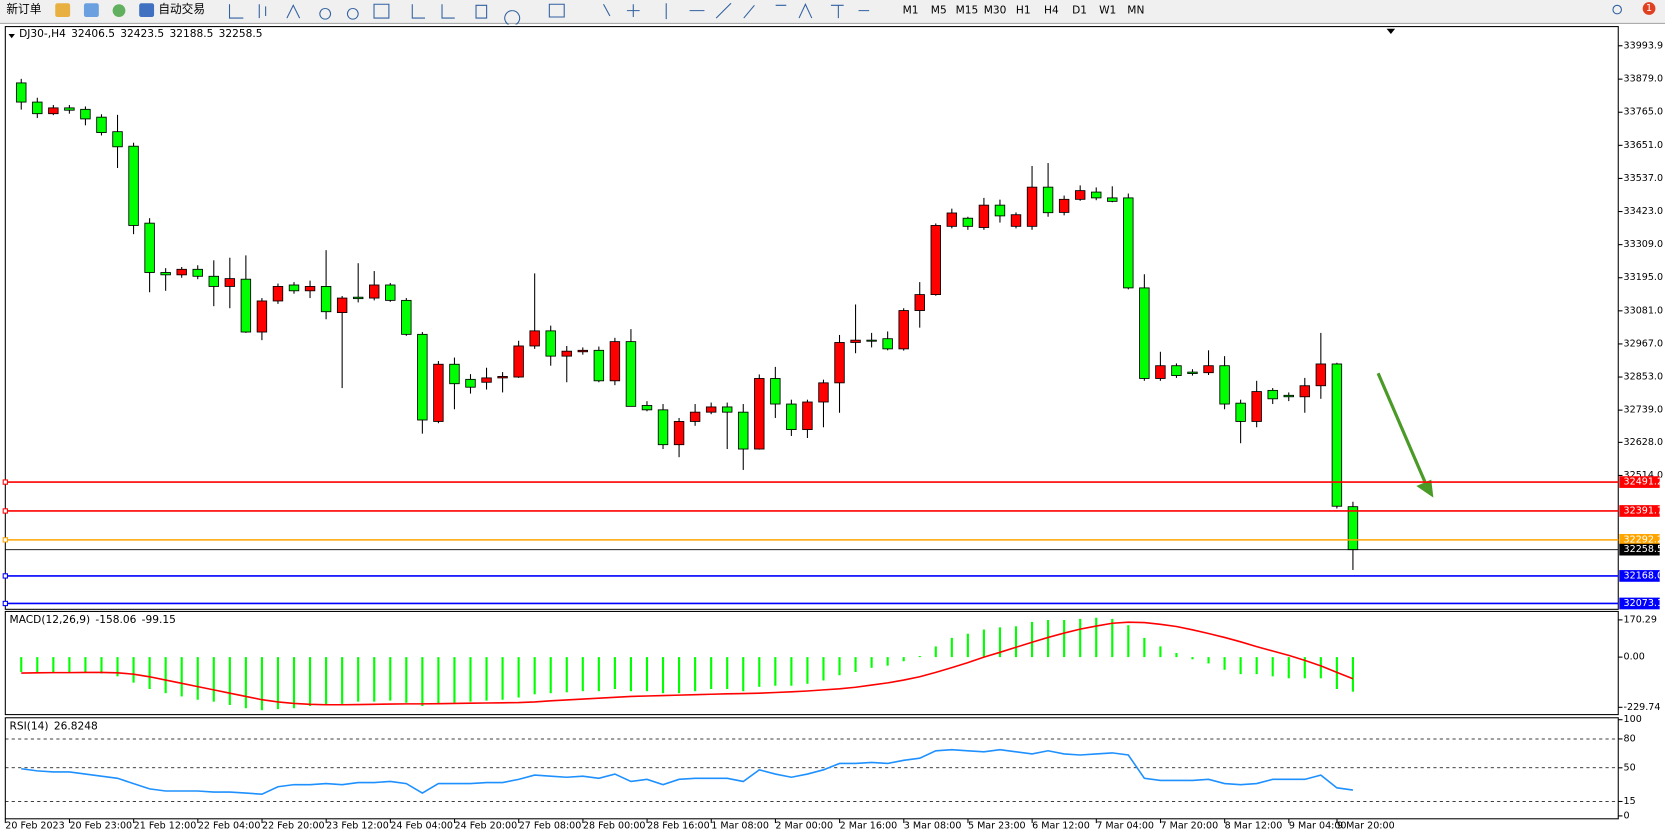 The image size is (1665, 839). What do you see at coordinates (1617, 9) in the screenshot?
I see `search-icon` at bounding box center [1617, 9].